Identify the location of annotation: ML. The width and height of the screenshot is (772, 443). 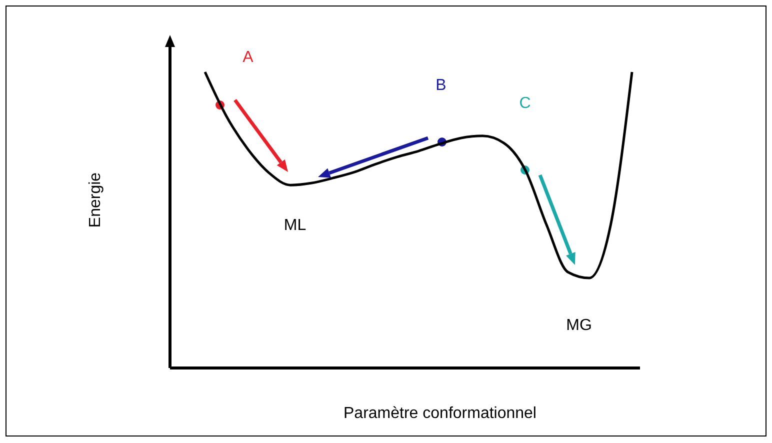
(295, 225).